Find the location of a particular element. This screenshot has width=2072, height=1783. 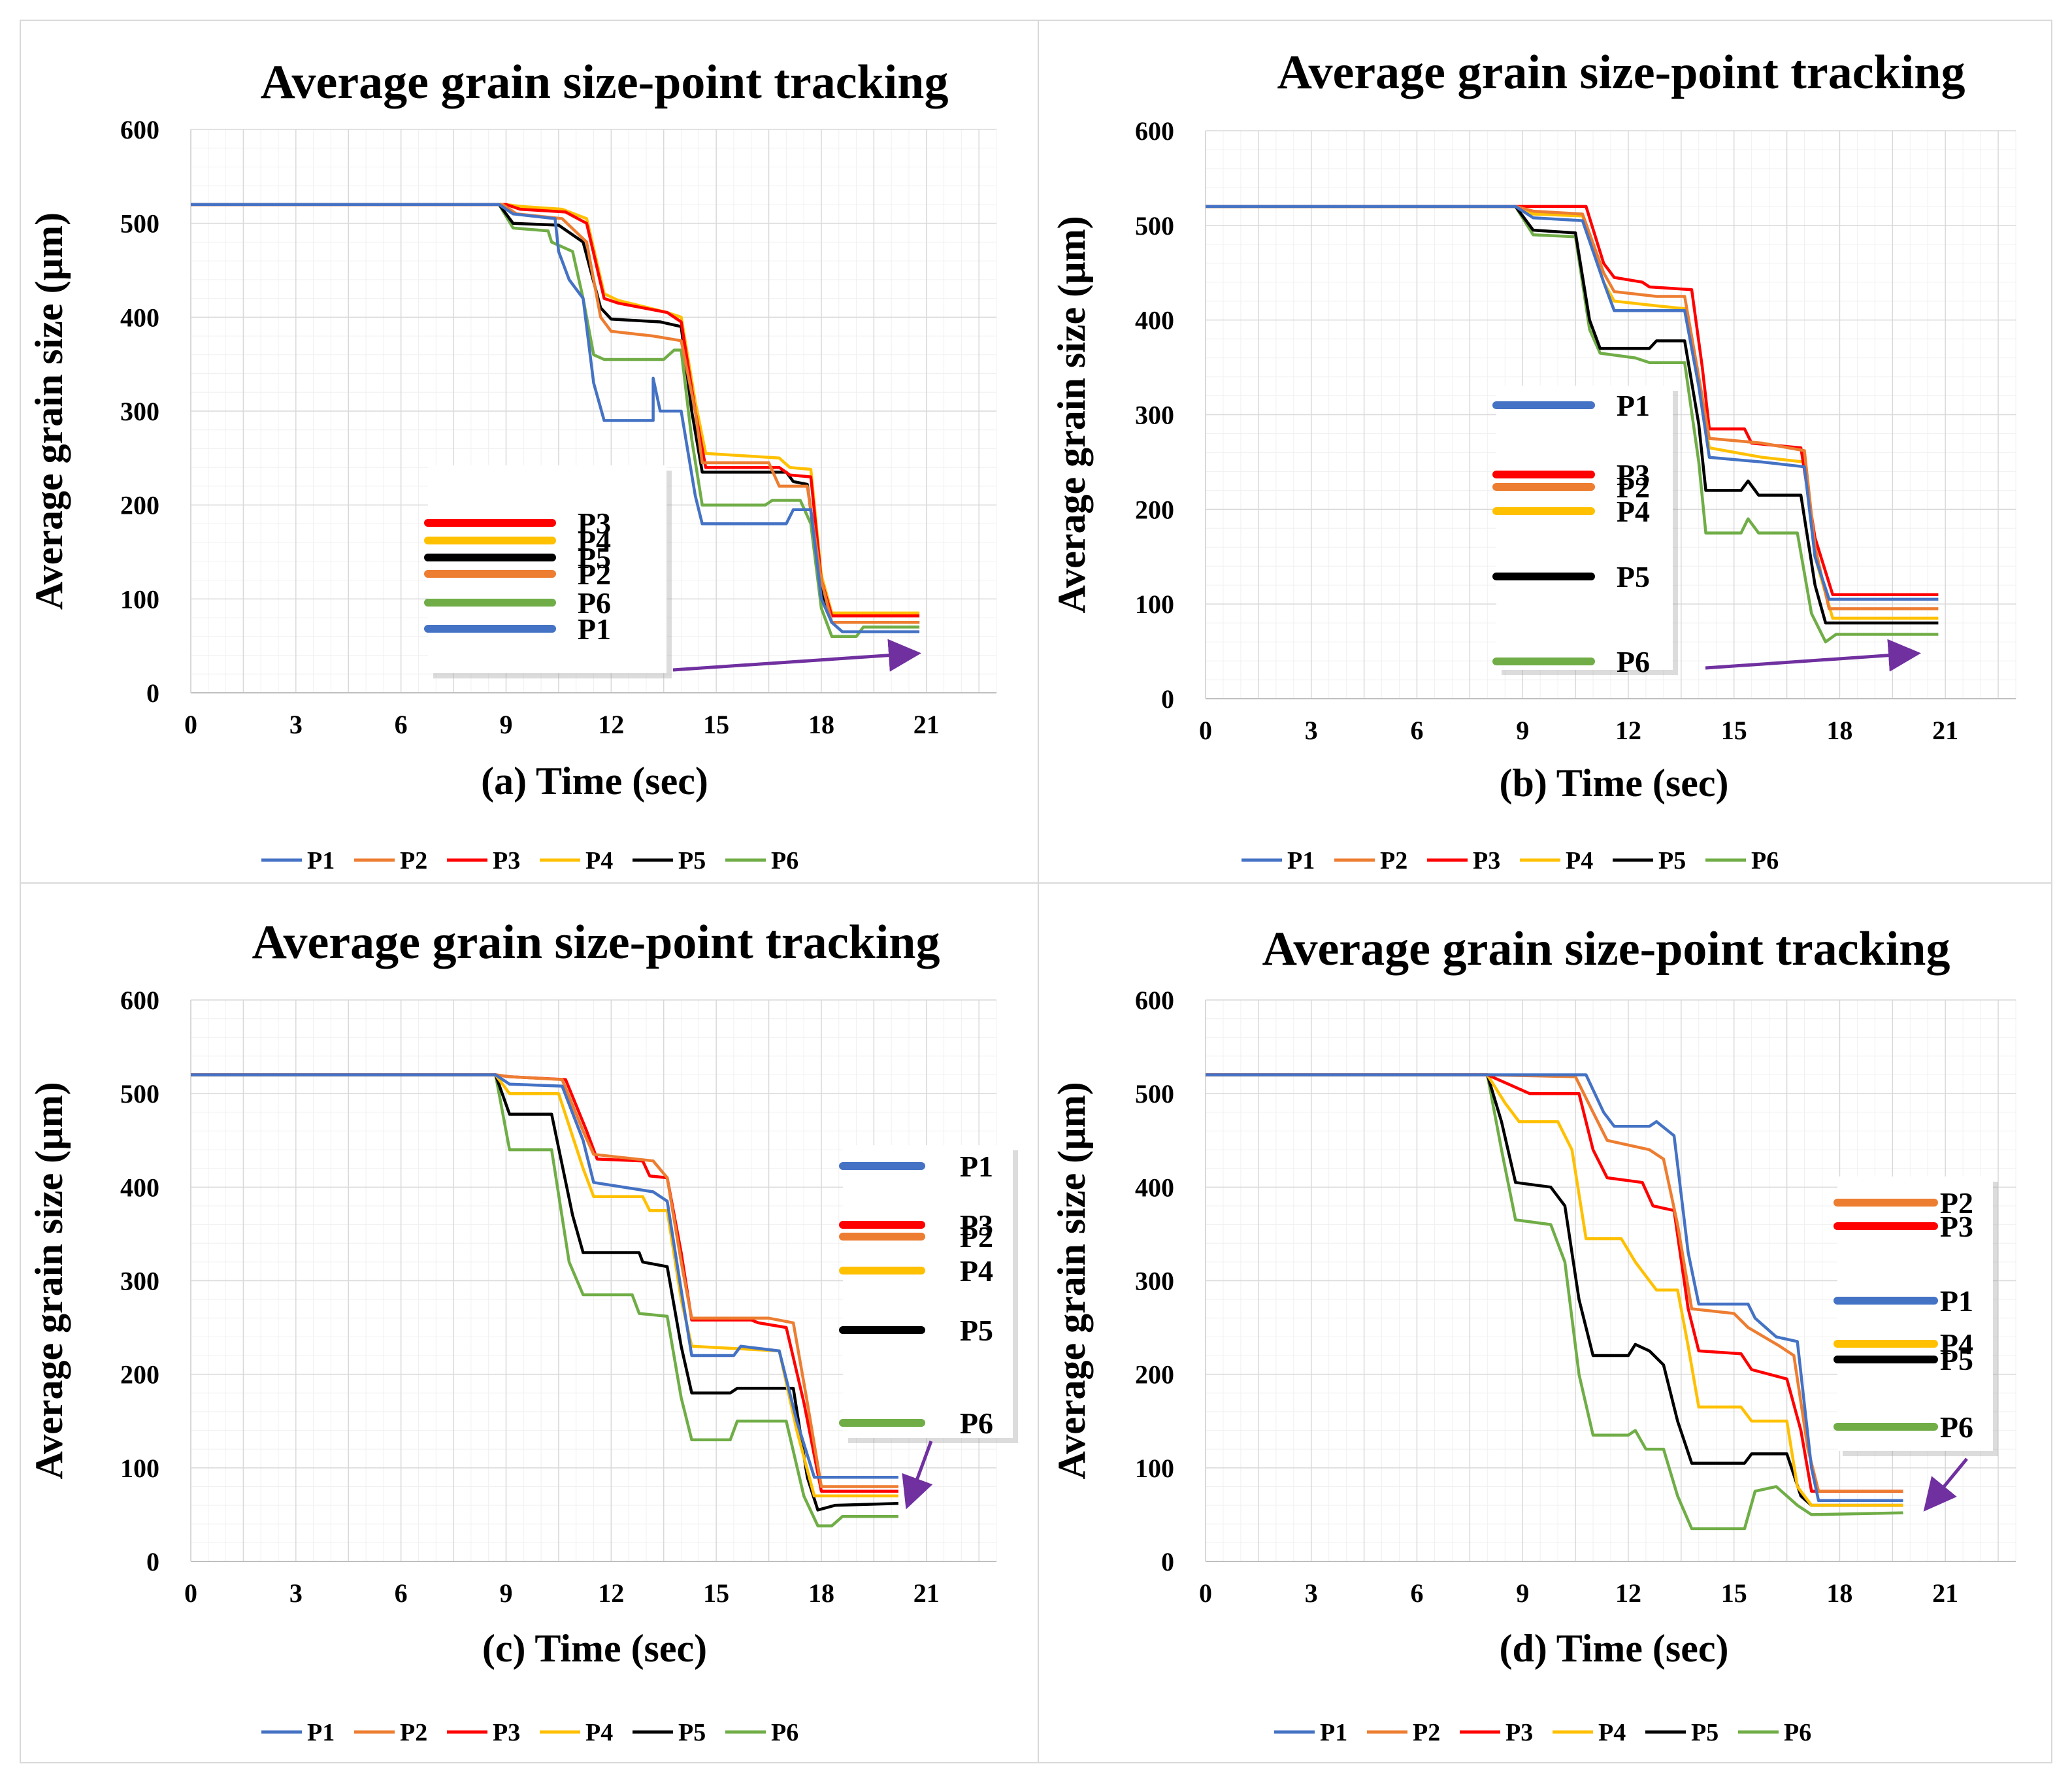

series-line-p4 is located at coordinates (1555, 1290).